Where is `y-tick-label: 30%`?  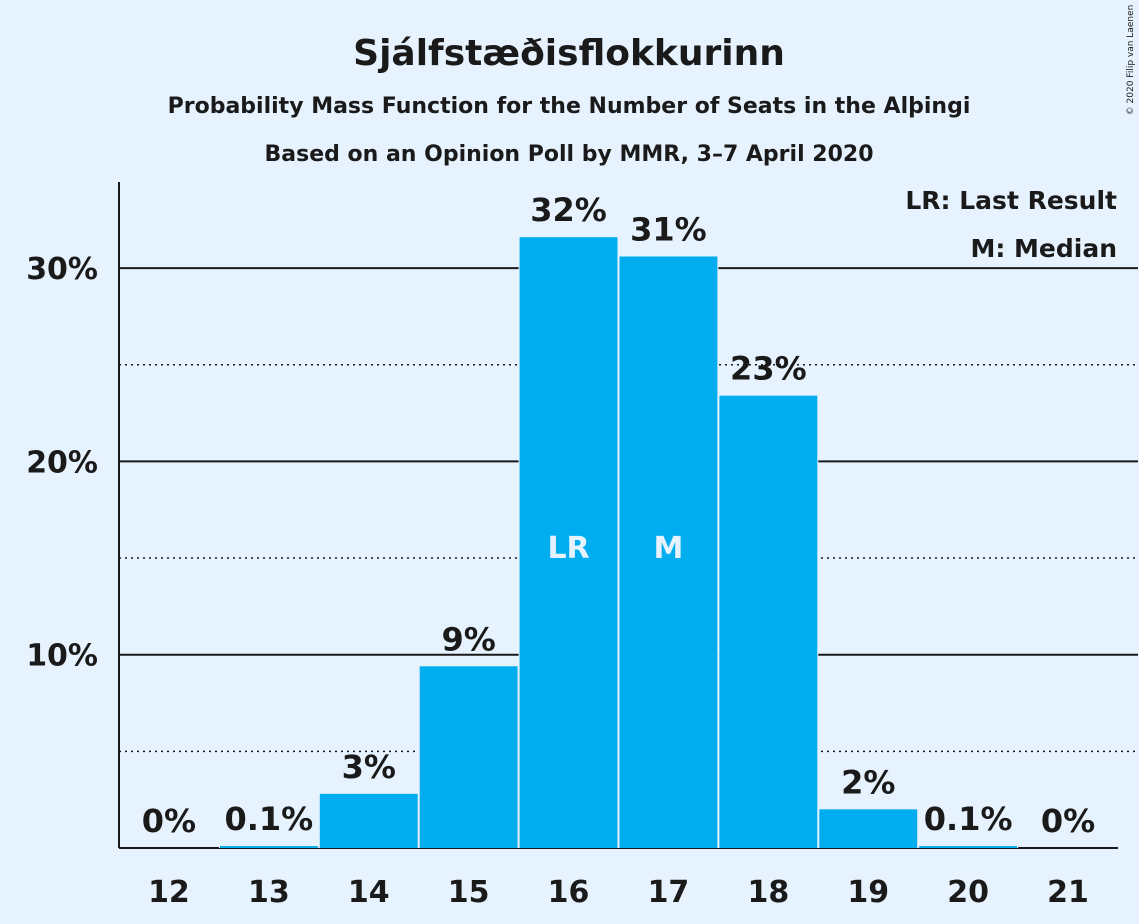
y-tick-label: 30% is located at coordinates (62, 269).